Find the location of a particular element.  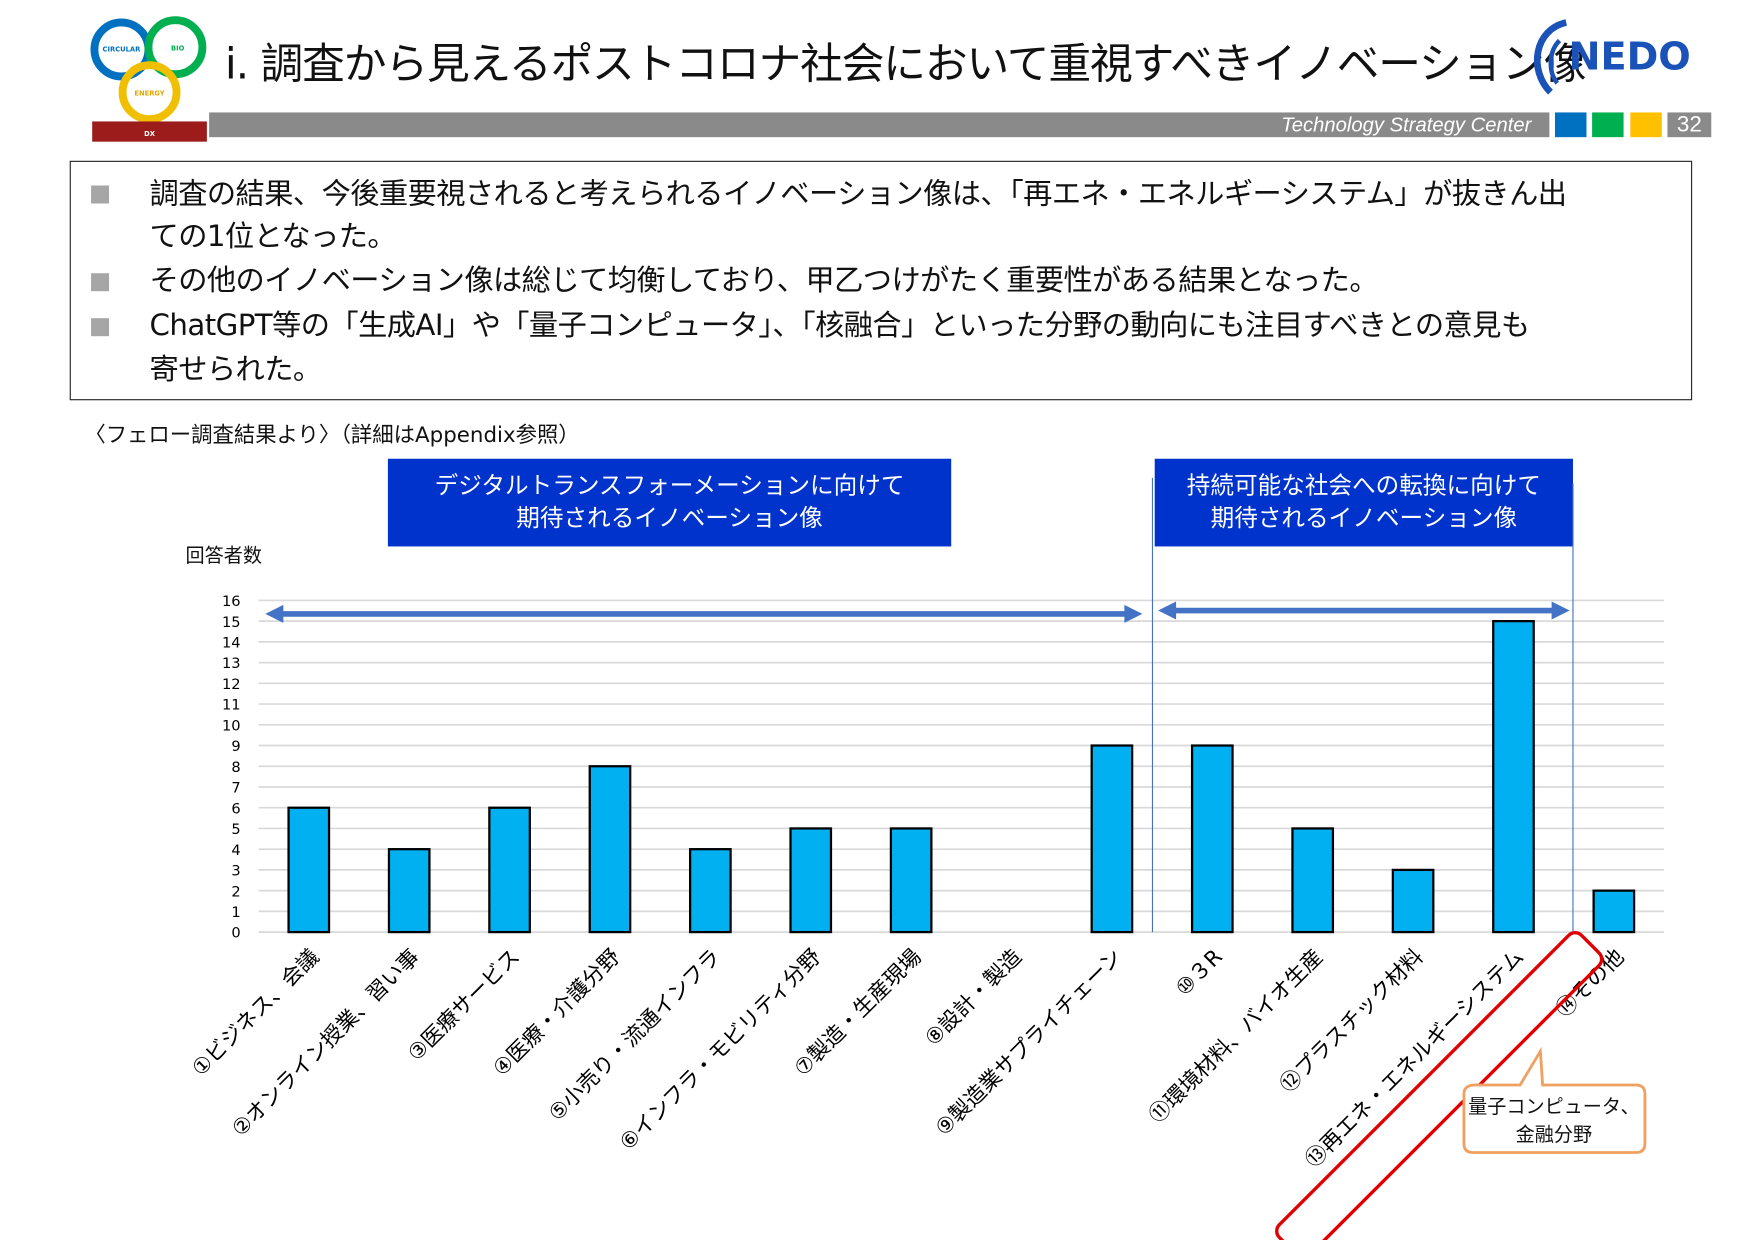

y-tick-label: 8 is located at coordinates (235, 767).